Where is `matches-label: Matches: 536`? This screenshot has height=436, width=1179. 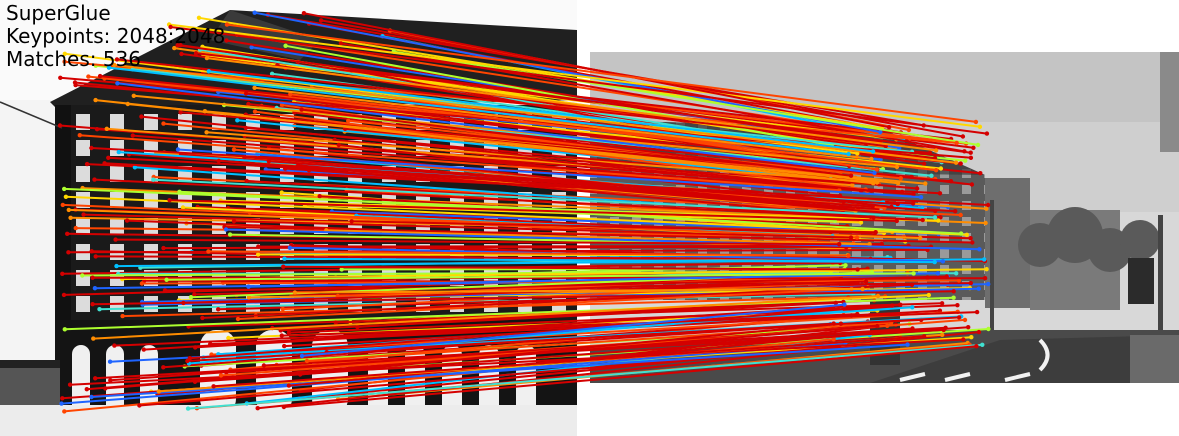 matches-label: Matches: 536 is located at coordinates (73, 59).